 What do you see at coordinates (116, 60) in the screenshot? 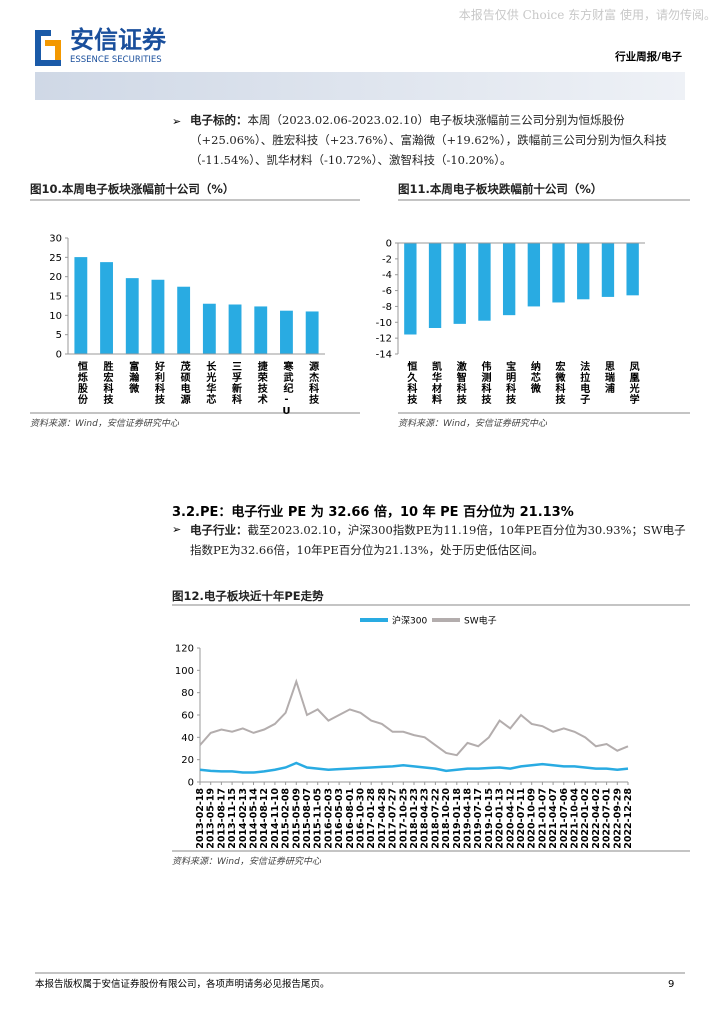
I see `logo-subtext: ESSENCE SECURITIES` at bounding box center [116, 60].